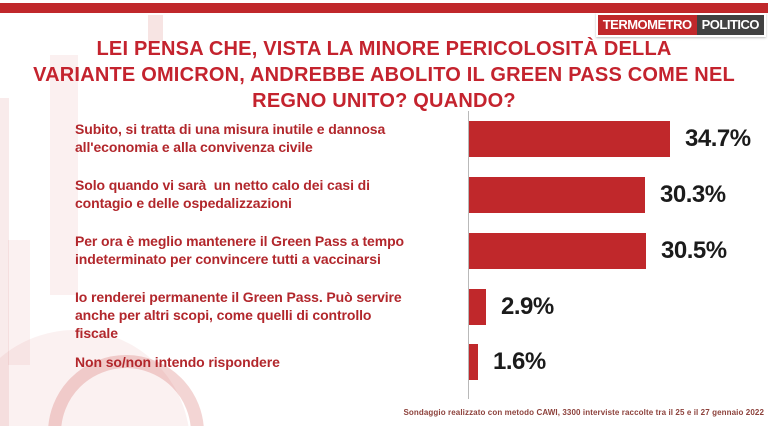  I want to click on bar-group: 1.6%, so click(507, 362).